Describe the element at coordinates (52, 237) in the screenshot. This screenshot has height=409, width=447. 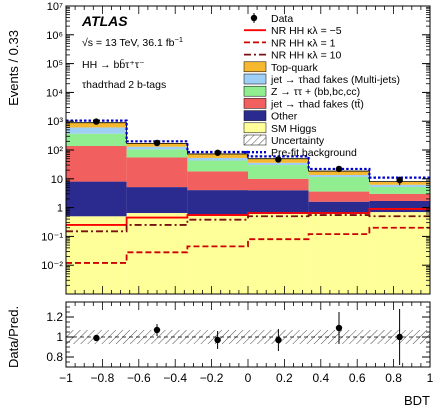
I see `y-tick-label: 10⁻¹` at that location.